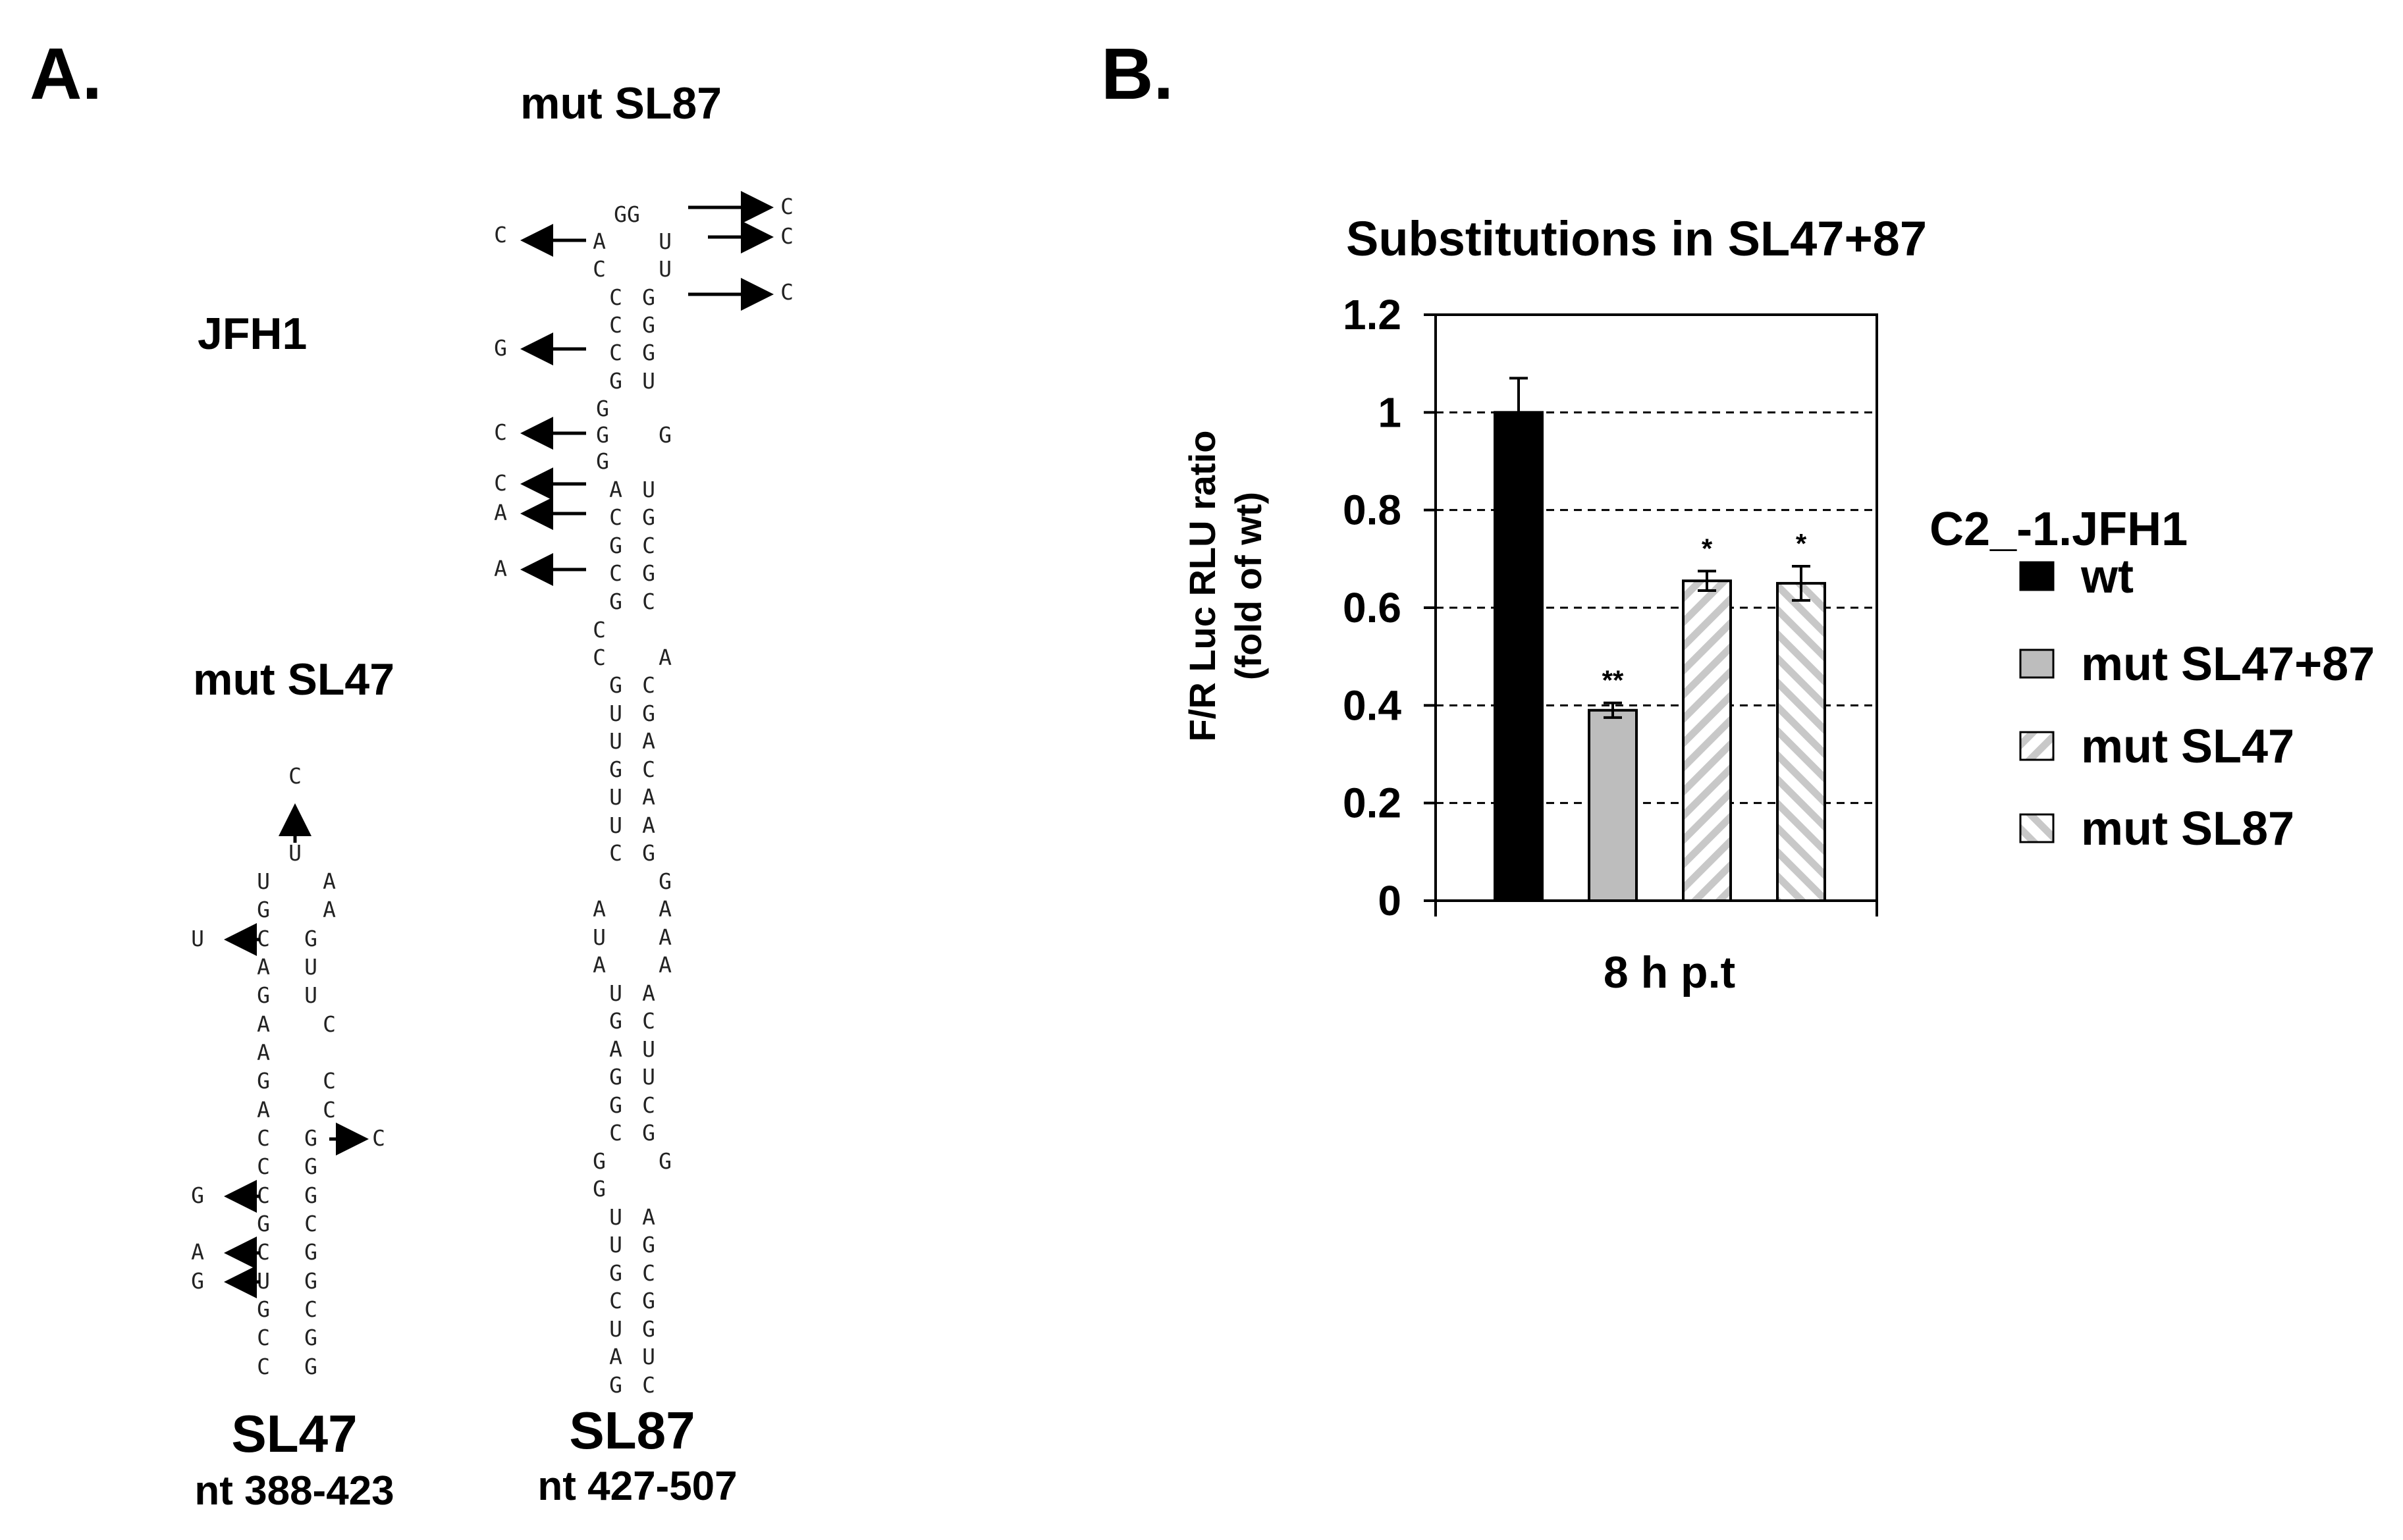  I want to click on legend-entry: wt, so click(2107, 576).